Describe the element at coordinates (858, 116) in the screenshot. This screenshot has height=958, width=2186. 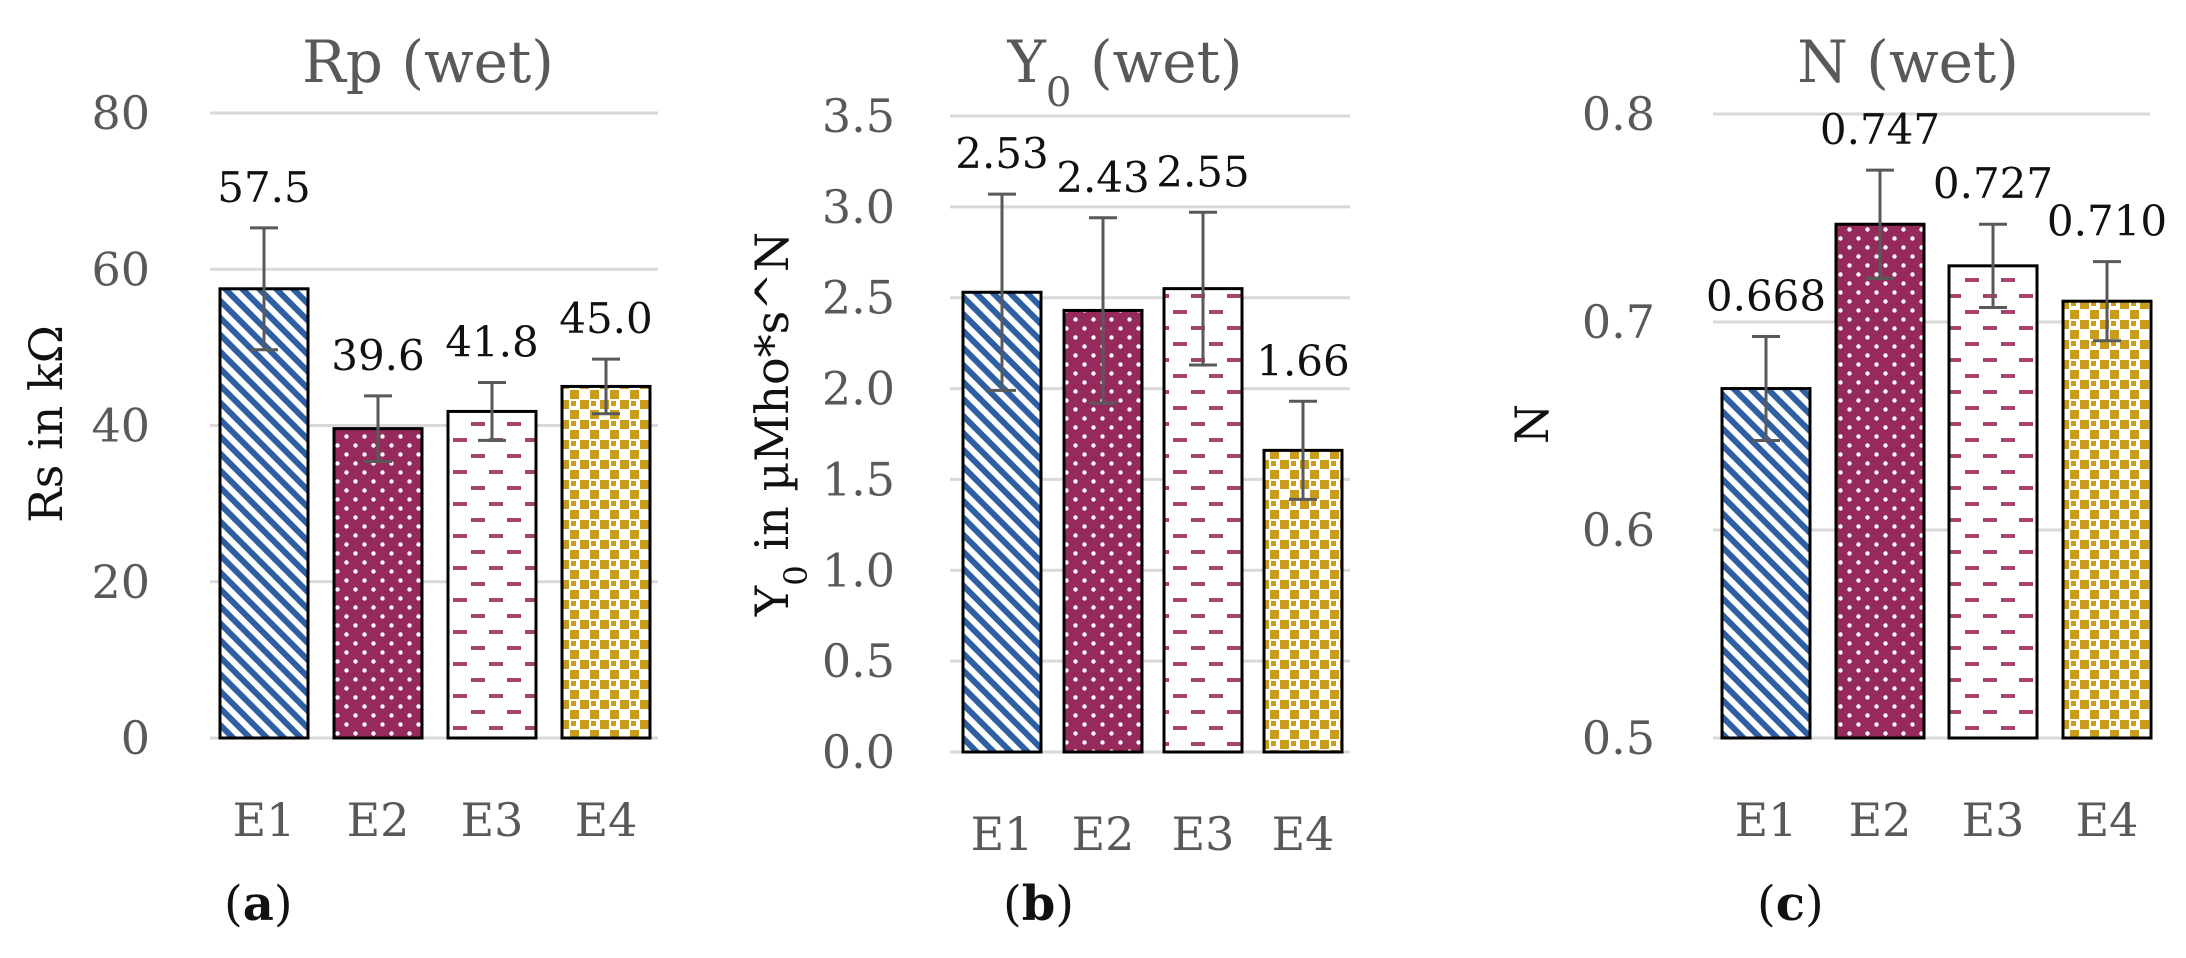
I see `y-tick-label: 3.5` at that location.